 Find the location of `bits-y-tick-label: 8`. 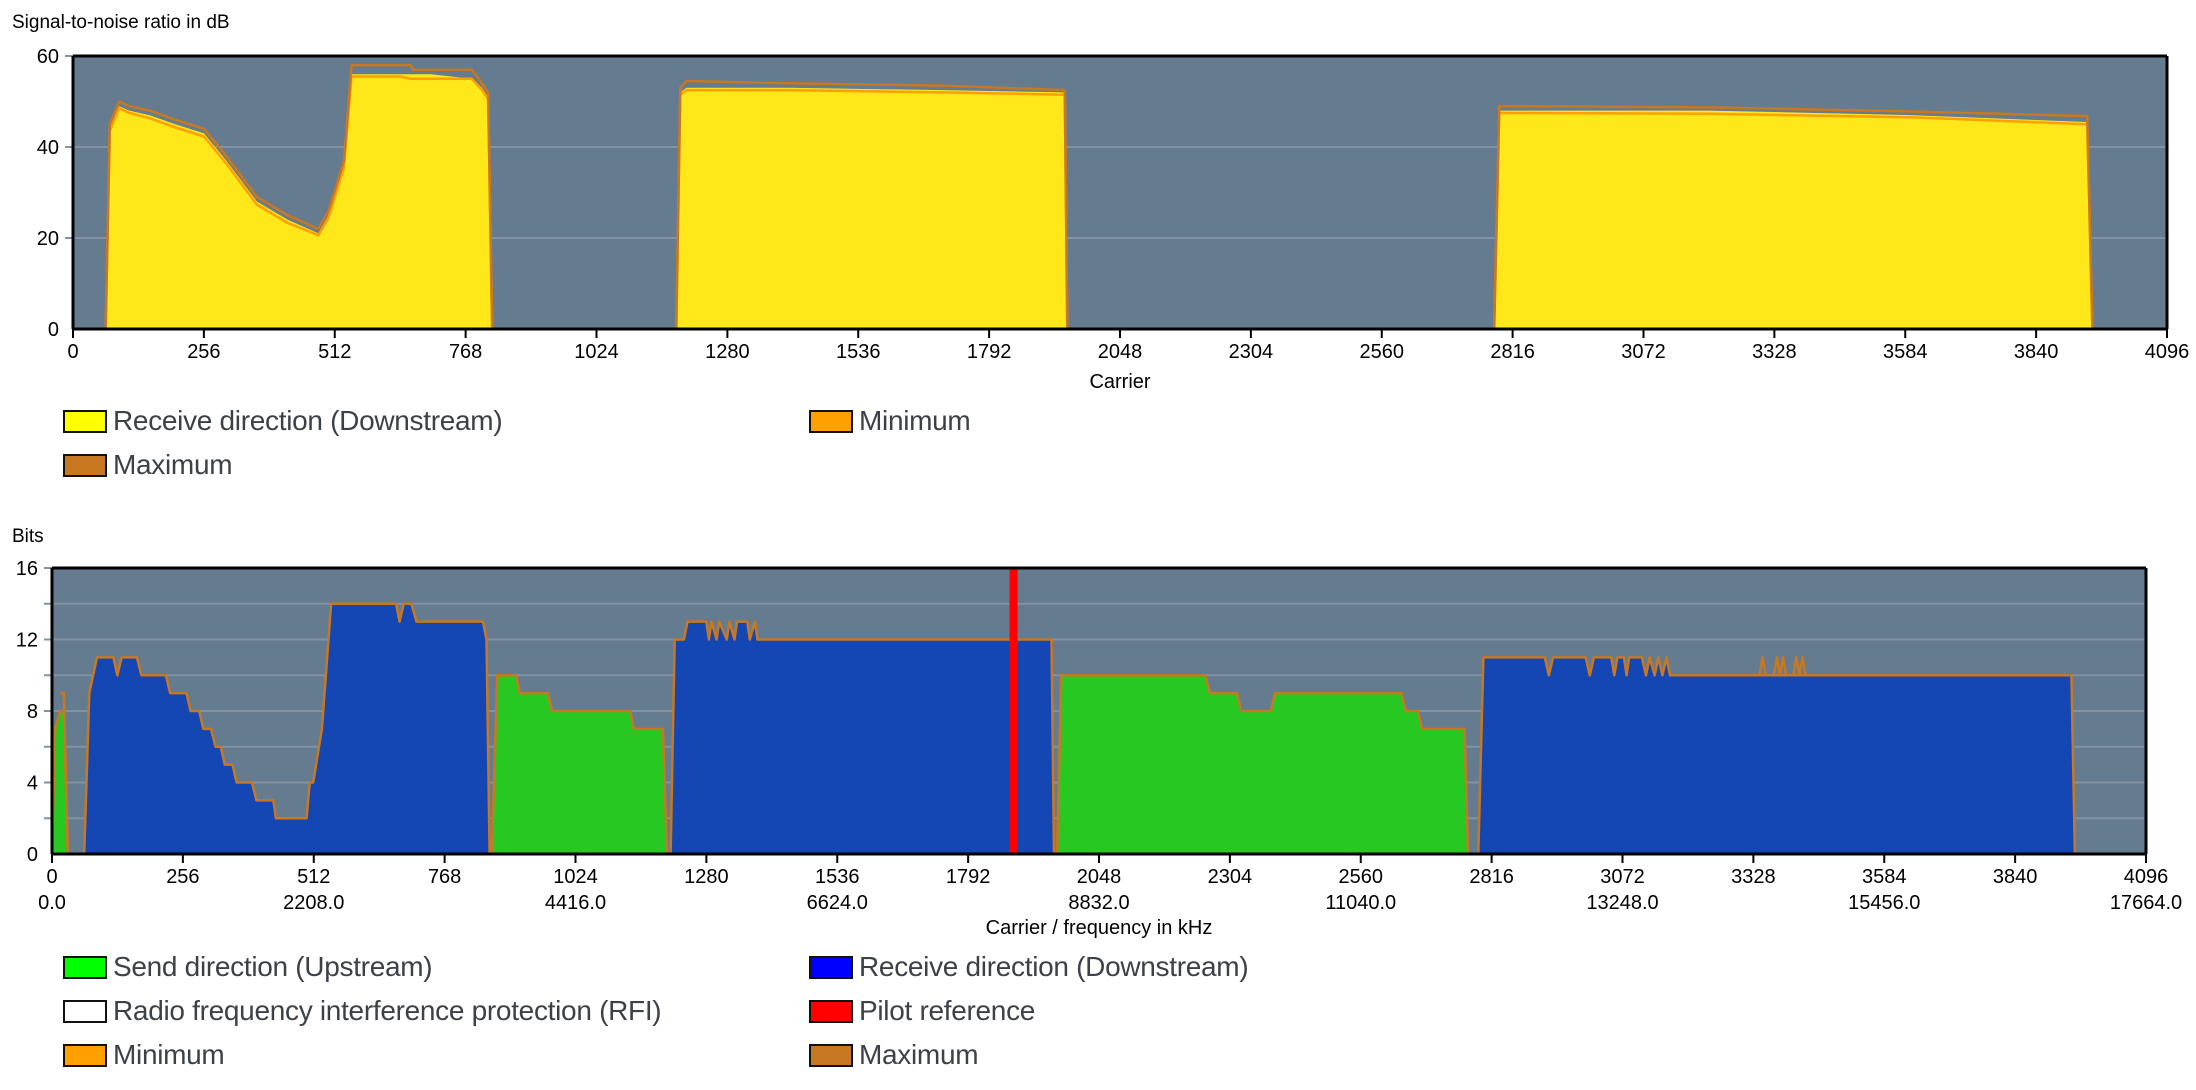

bits-y-tick-label: 8 is located at coordinates (32, 712).